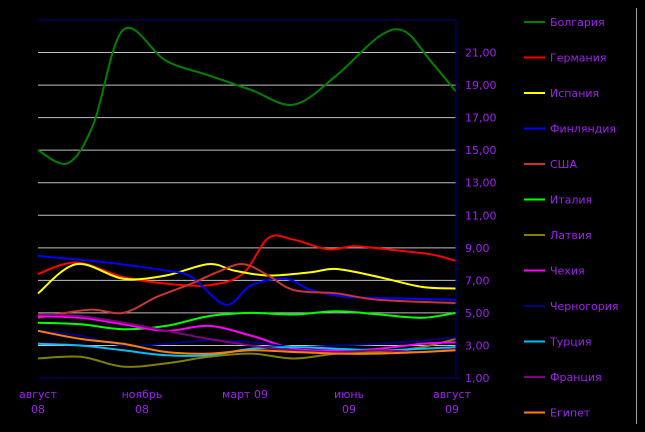 The height and width of the screenshot is (432, 645). I want to click on y-tick-label: 9,00, so click(477, 248).